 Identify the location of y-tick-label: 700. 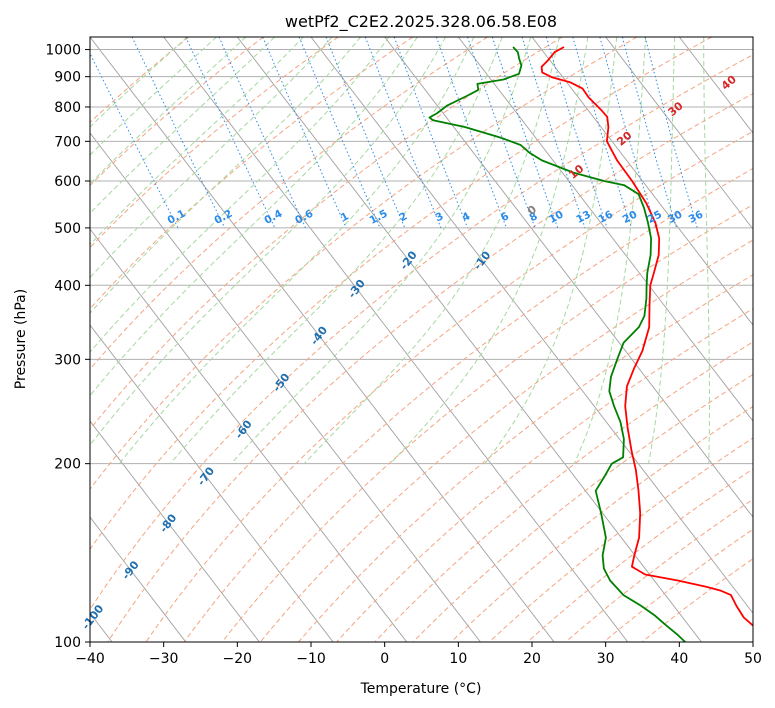
(67, 142).